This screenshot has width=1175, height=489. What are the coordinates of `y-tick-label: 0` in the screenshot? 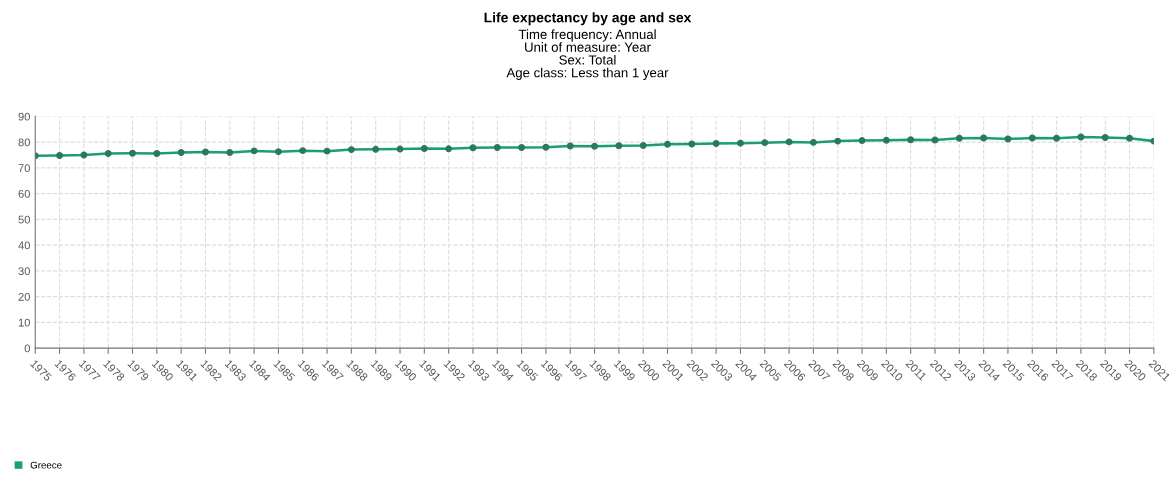 It's located at (27, 348).